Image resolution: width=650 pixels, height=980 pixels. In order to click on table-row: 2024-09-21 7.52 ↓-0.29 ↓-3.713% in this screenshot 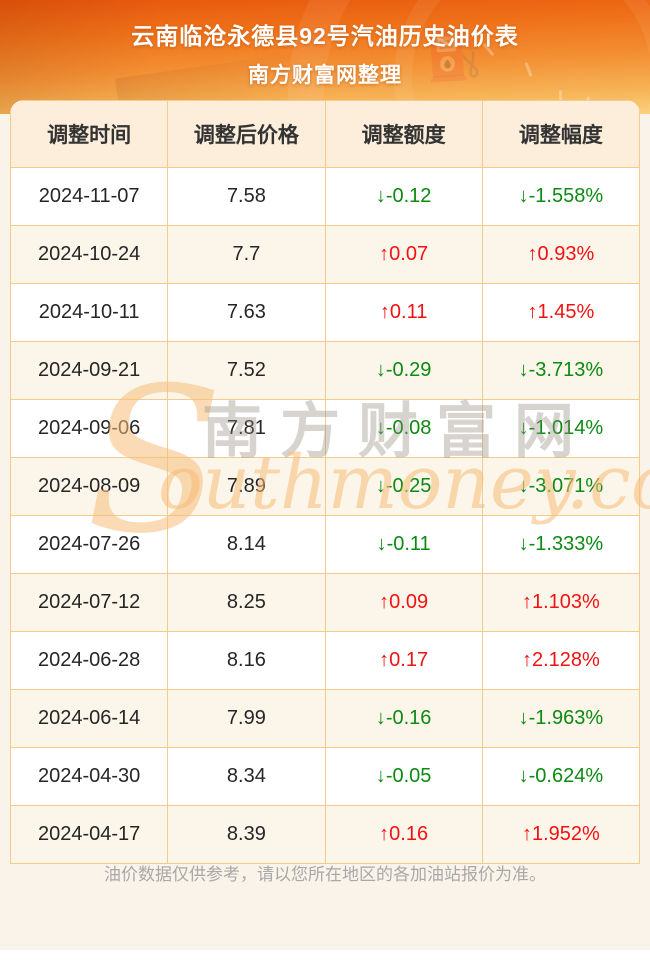, I will do `click(325, 370)`.